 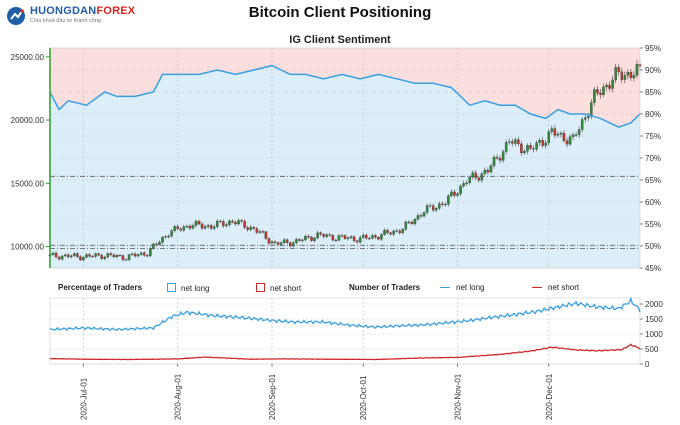 I want to click on date-tick-label: 2020-Dec-01, so click(x=549, y=396).